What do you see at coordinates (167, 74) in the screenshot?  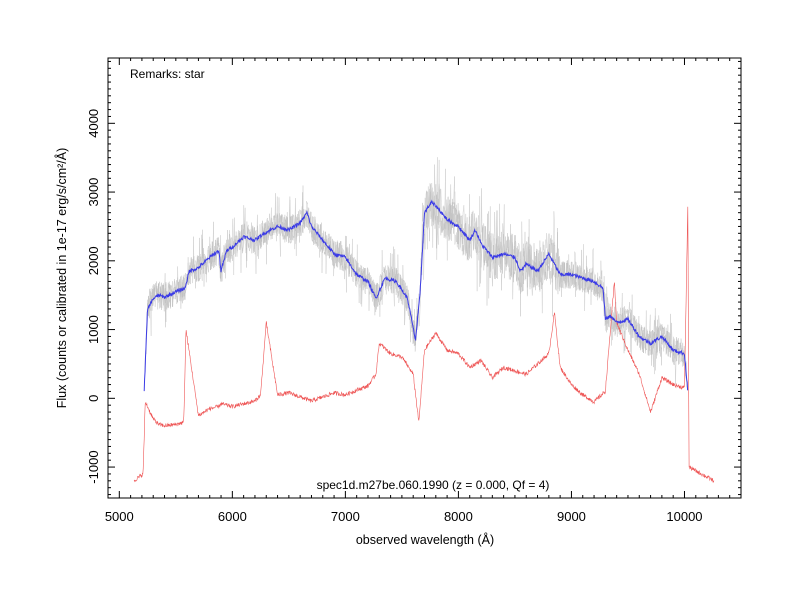 I see `remarks-label: Remarks: star` at bounding box center [167, 74].